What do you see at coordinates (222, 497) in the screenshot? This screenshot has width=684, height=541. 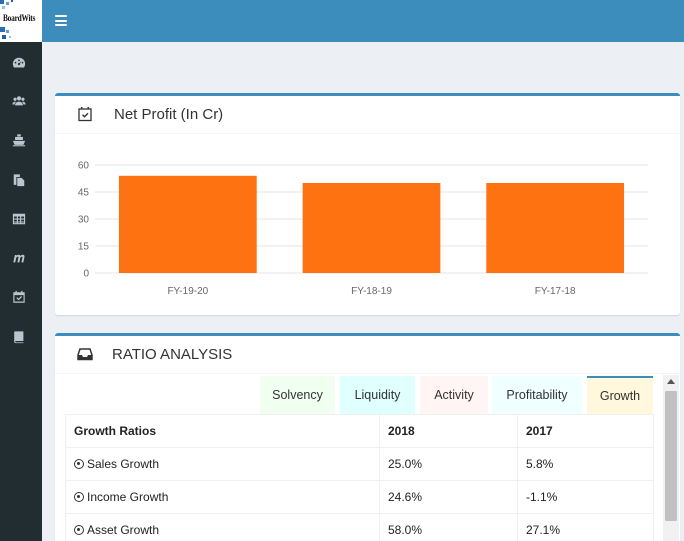 I see `row-label-cell: Income Growth` at bounding box center [222, 497].